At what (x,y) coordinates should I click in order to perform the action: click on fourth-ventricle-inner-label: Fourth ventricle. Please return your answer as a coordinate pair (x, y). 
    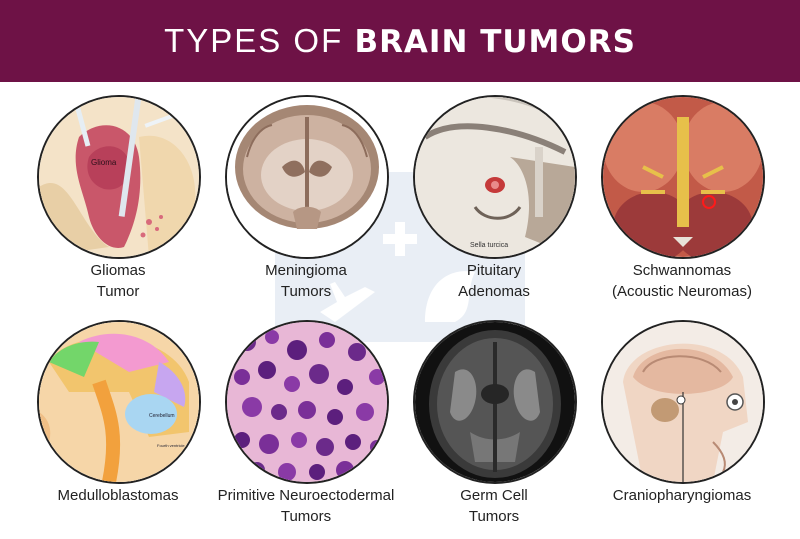
    Looking at the image, I should click on (171, 445).